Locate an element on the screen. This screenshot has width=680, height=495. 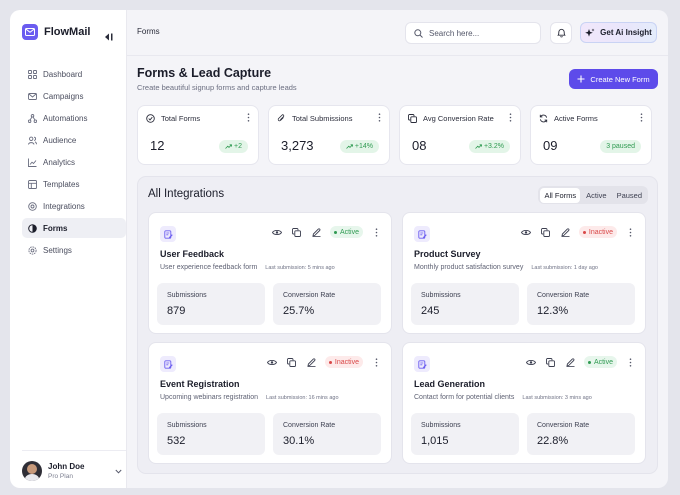
plug-icon is located at coordinates (32, 206).